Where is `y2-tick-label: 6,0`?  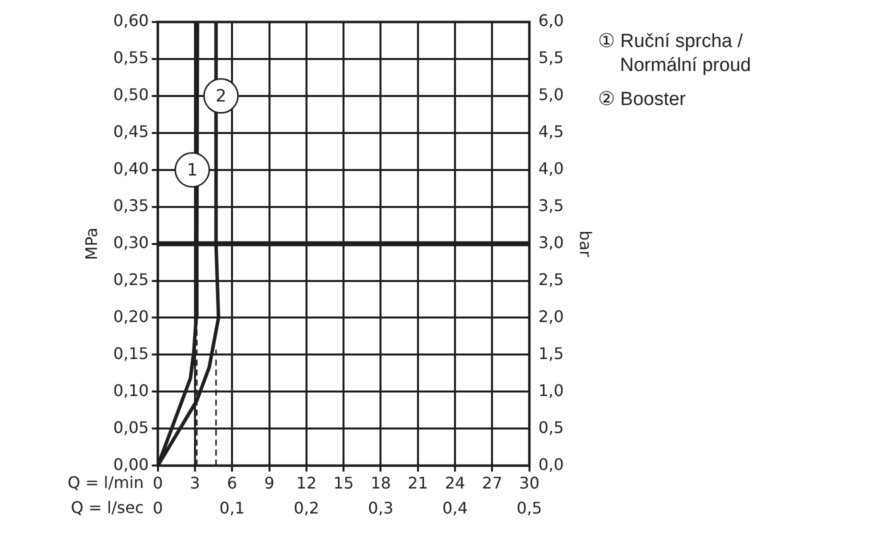
y2-tick-label: 6,0 is located at coordinates (551, 20).